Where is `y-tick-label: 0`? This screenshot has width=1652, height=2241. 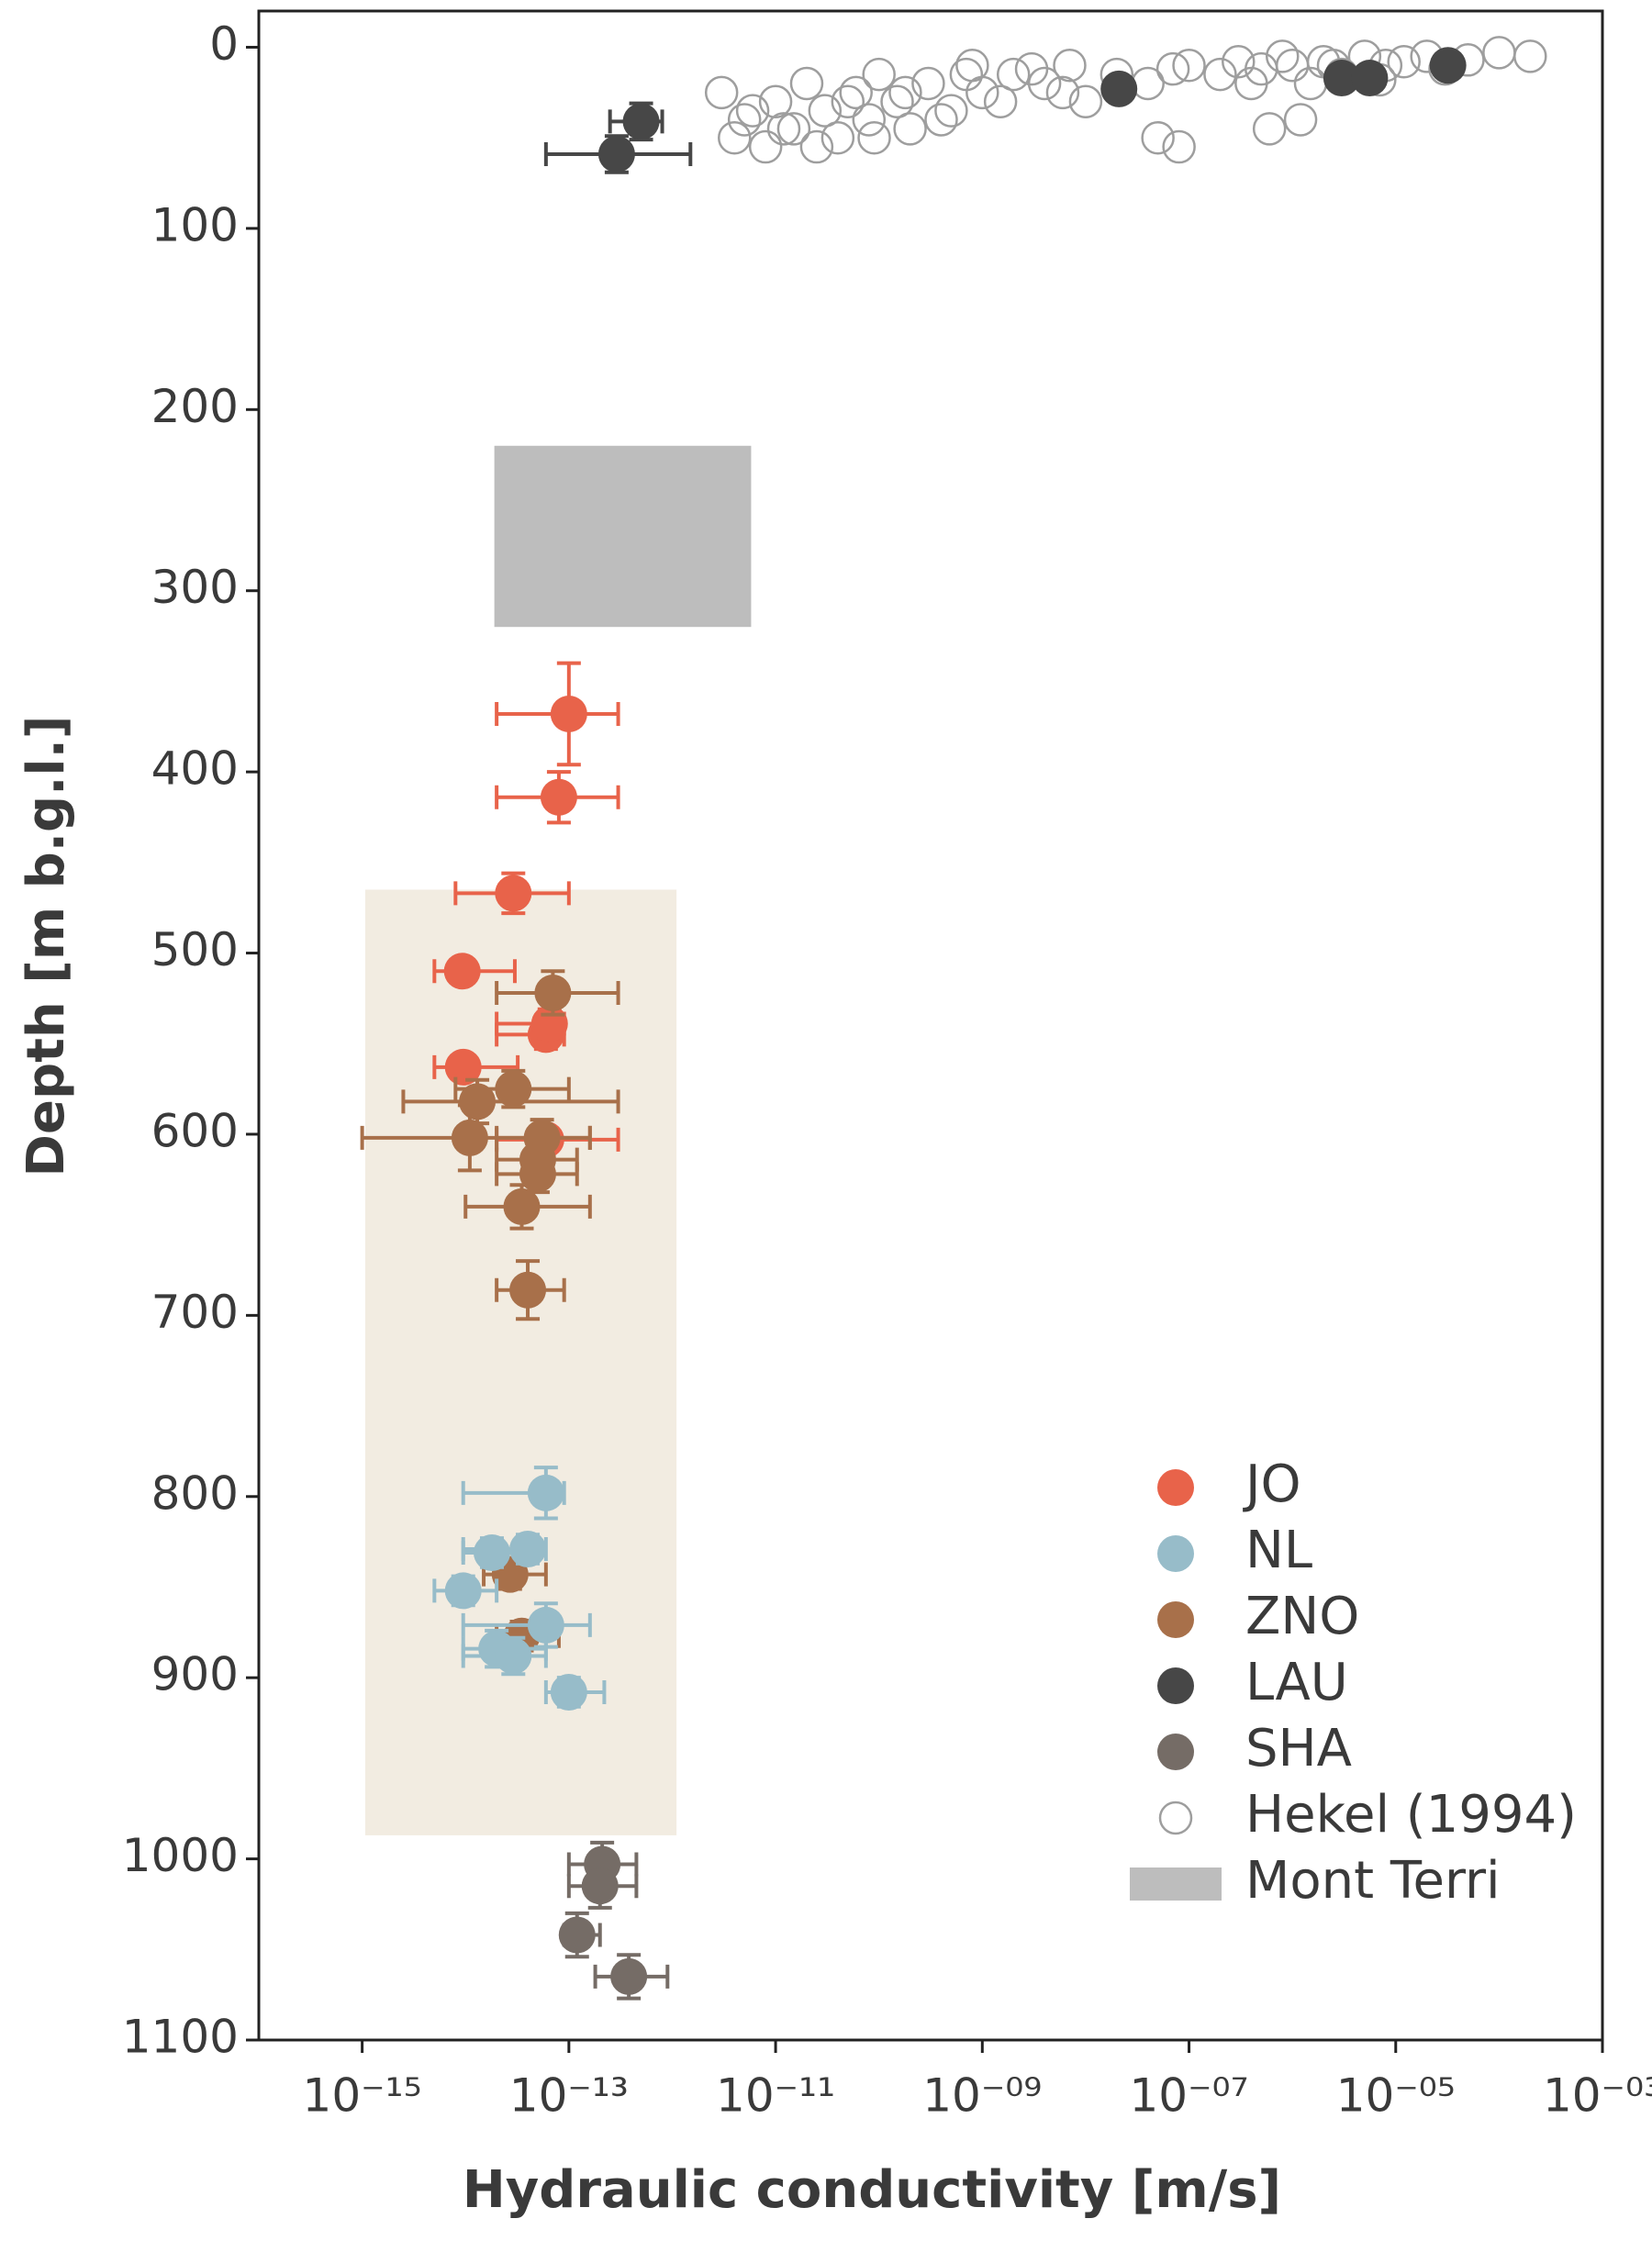
y-tick-label: 0 is located at coordinates (224, 44).